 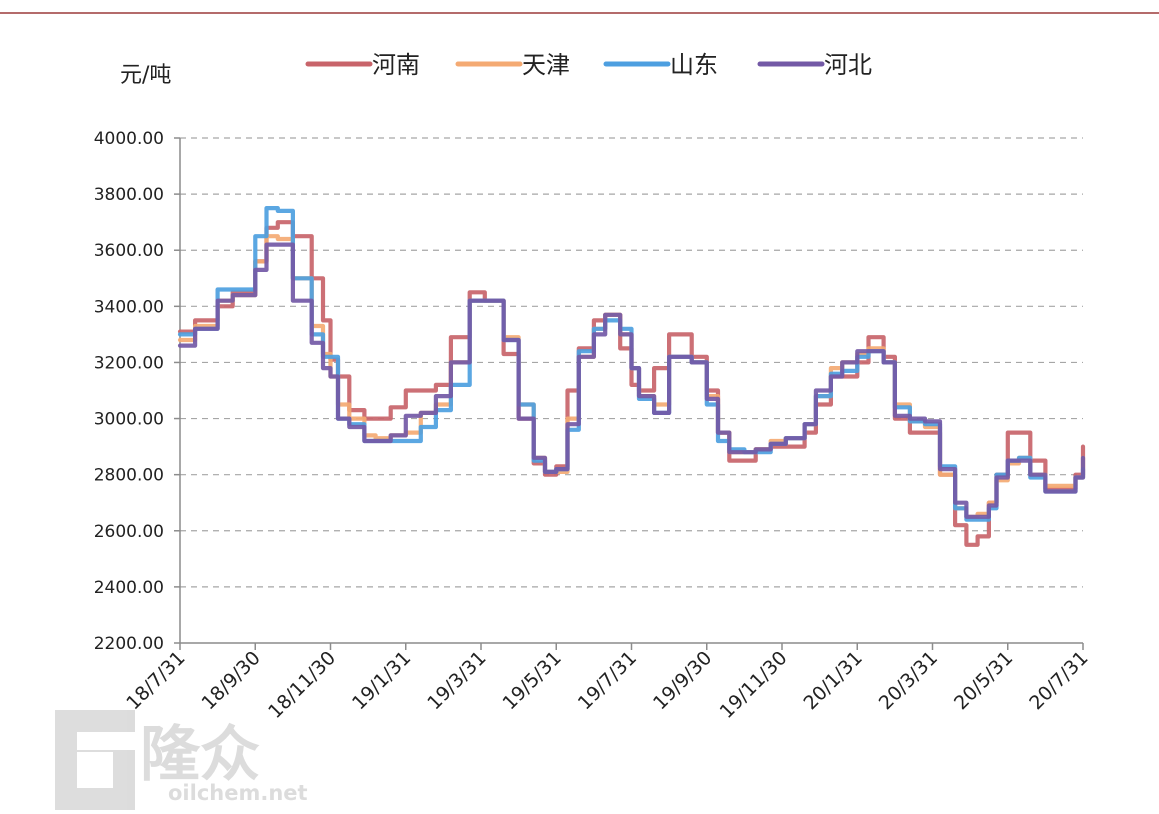 I want to click on x-tick-label: 20/7/31, so click(x=1058, y=680).